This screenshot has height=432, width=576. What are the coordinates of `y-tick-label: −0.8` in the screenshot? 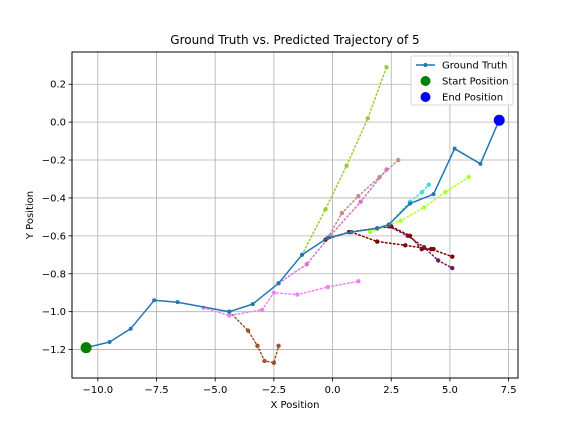 It's located at (54, 274).